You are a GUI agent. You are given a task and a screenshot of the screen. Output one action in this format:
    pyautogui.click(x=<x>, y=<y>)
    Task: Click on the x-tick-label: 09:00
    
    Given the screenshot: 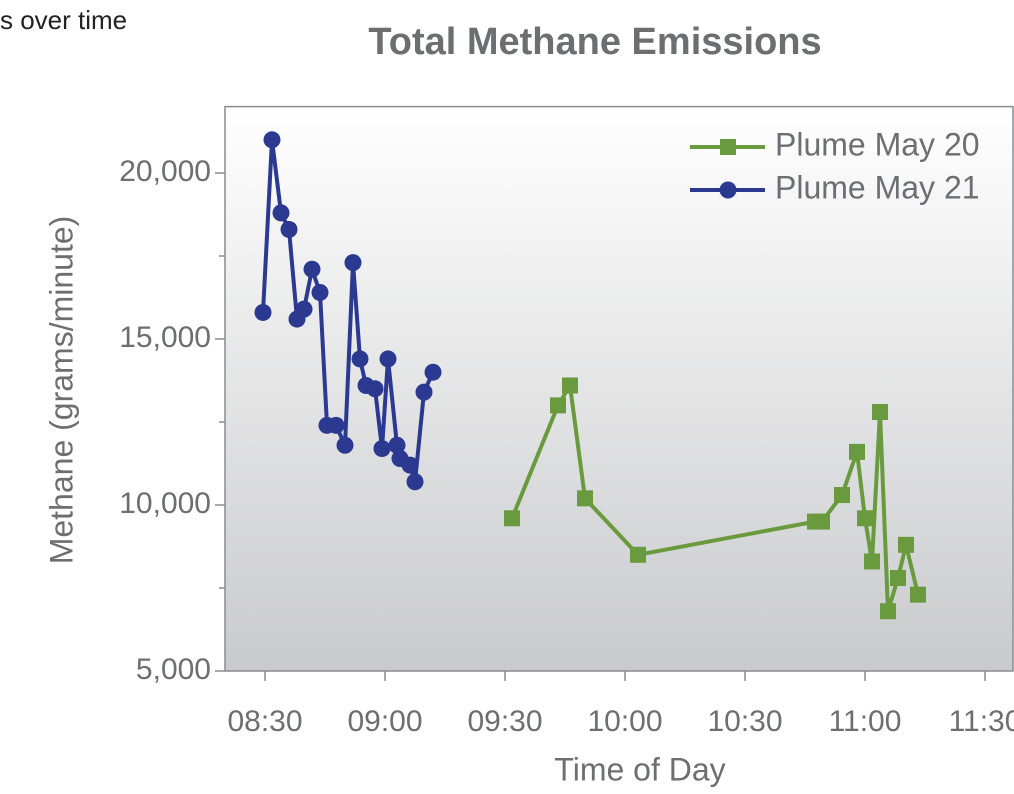 What is the action you would take?
    pyautogui.click(x=384, y=721)
    